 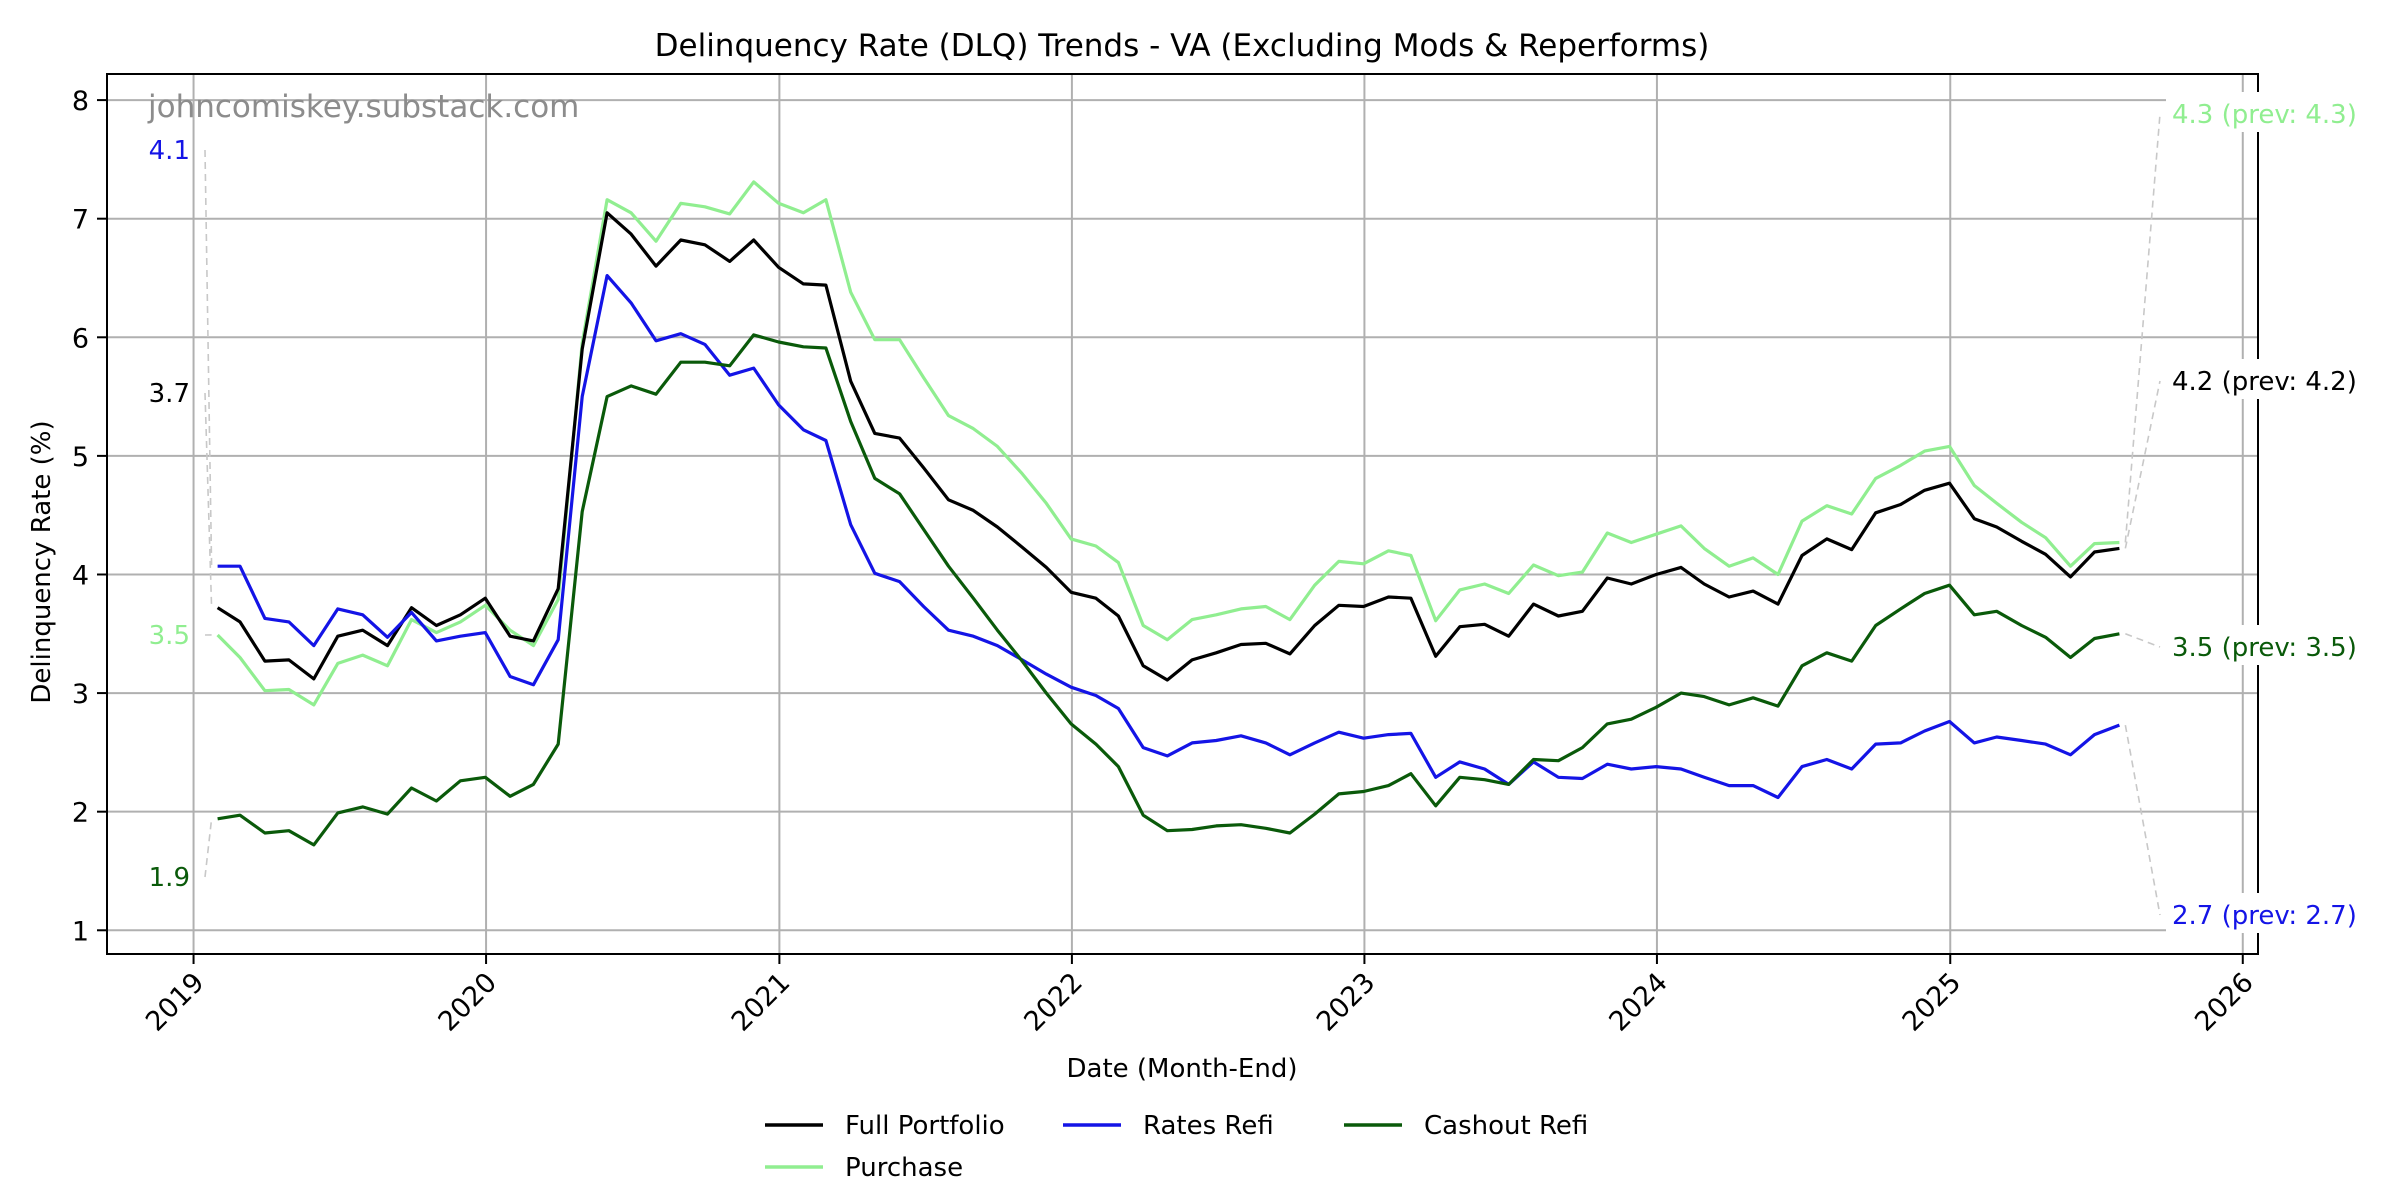 I want to click on start-label-rates-refi: 4.1, so click(x=169, y=151).